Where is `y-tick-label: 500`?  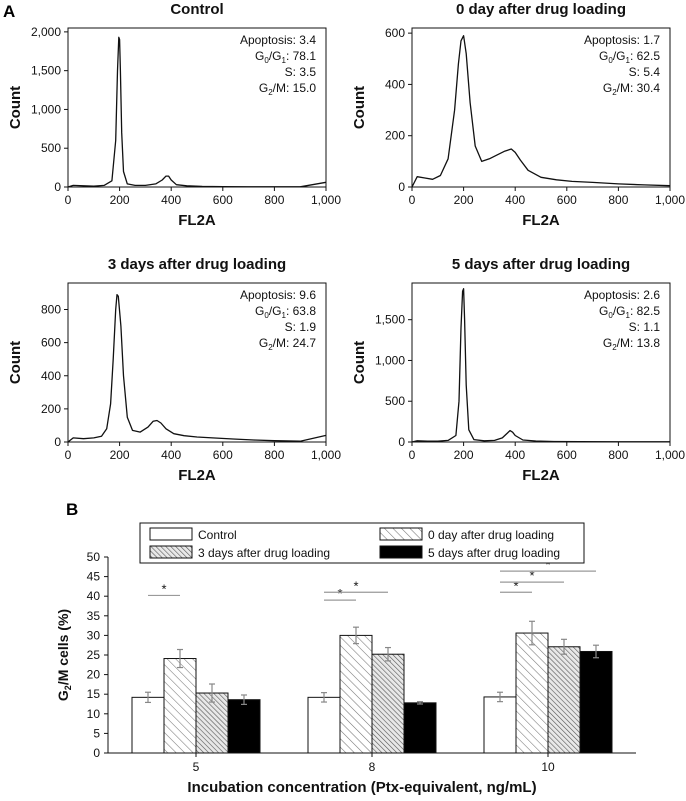
y-tick-label: 500 is located at coordinates (395, 401).